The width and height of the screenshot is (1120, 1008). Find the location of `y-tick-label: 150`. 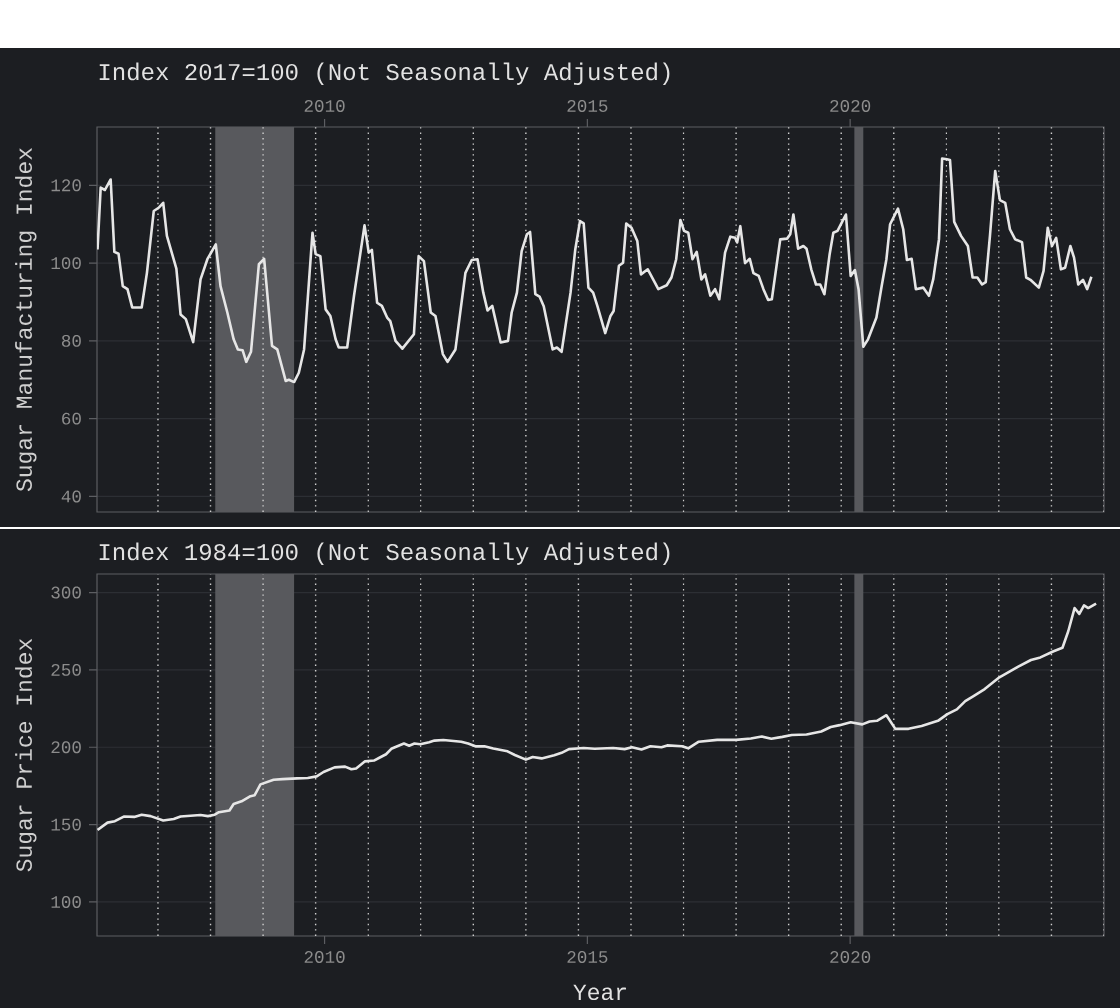

y-tick-label: 150 is located at coordinates (66, 824).